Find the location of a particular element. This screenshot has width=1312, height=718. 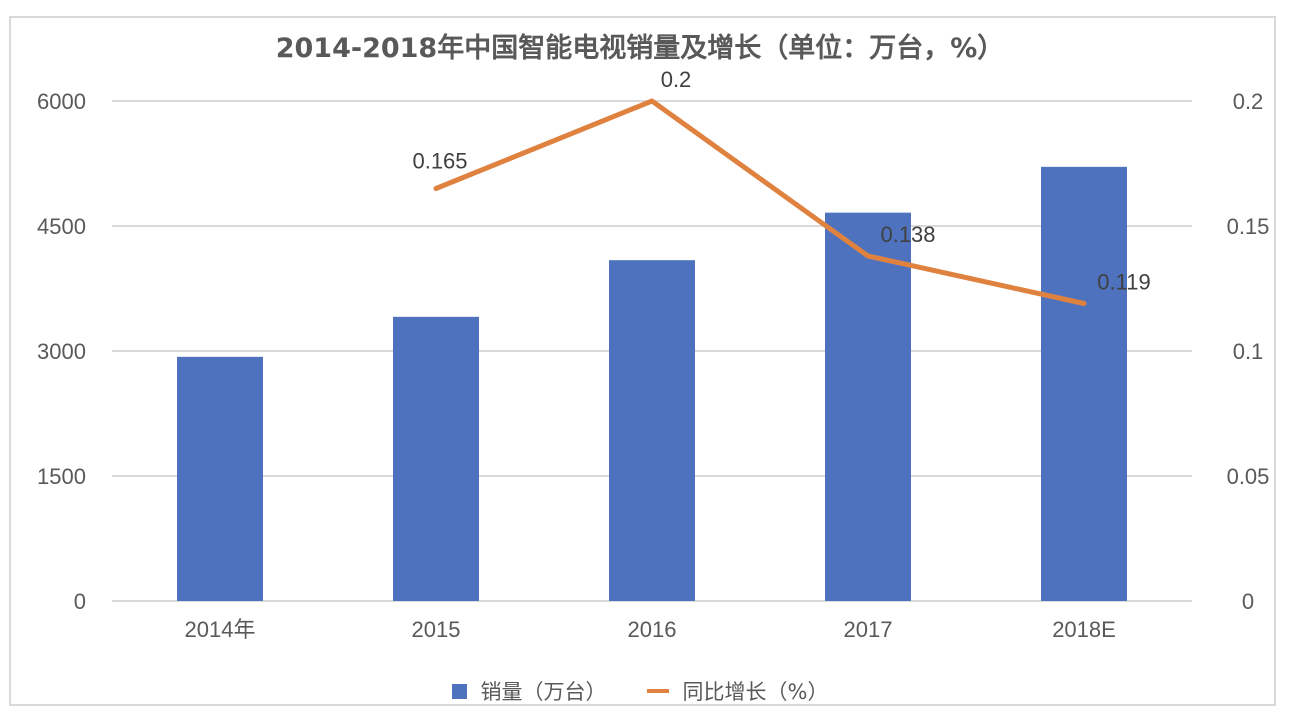

left-tick-label: 4500 is located at coordinates (61, 226).